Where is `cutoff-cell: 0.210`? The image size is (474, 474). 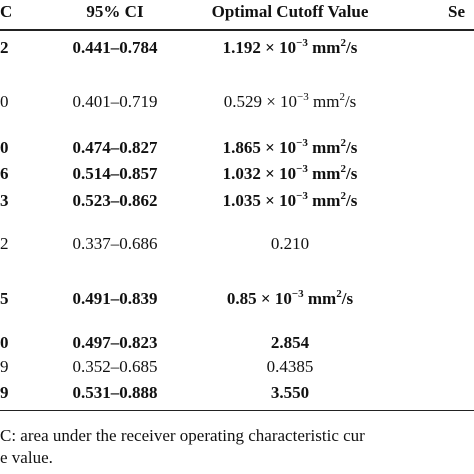
cutoff-cell: 0.210 is located at coordinates (290, 244).